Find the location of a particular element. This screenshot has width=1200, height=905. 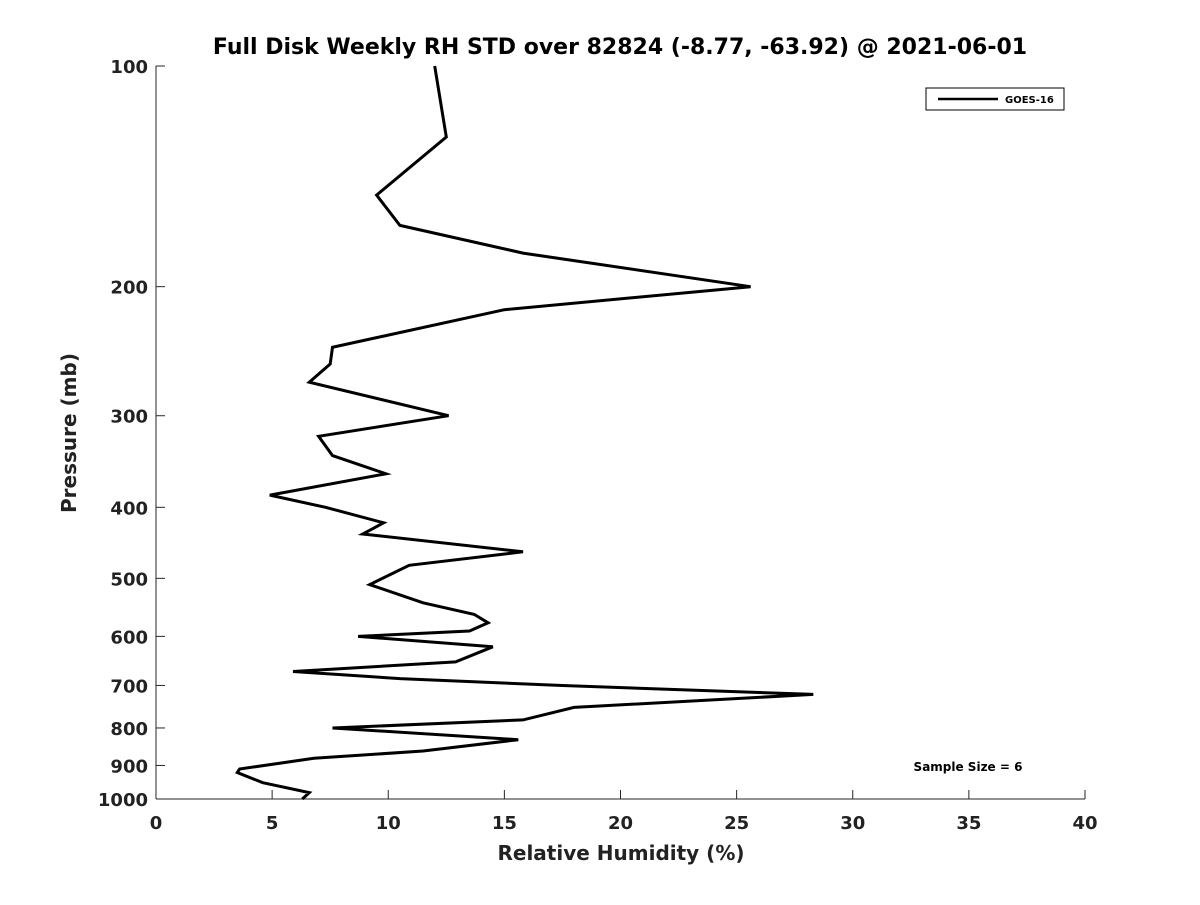

x-tick-label: 20 is located at coordinates (620, 823).